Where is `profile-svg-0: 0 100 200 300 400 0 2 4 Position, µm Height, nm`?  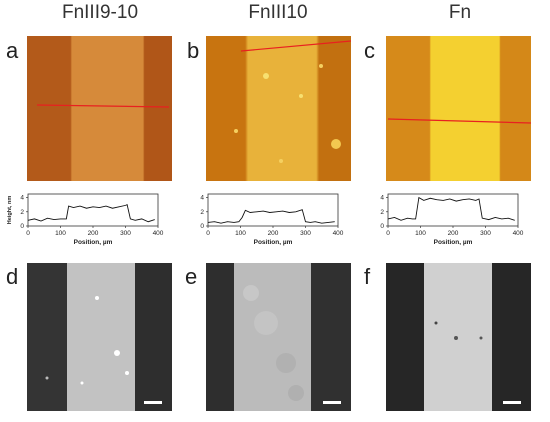
profile-svg-0: 0 100 200 300 400 0 2 4 Position, µm Height, nm is located at coordinates (85, 219).